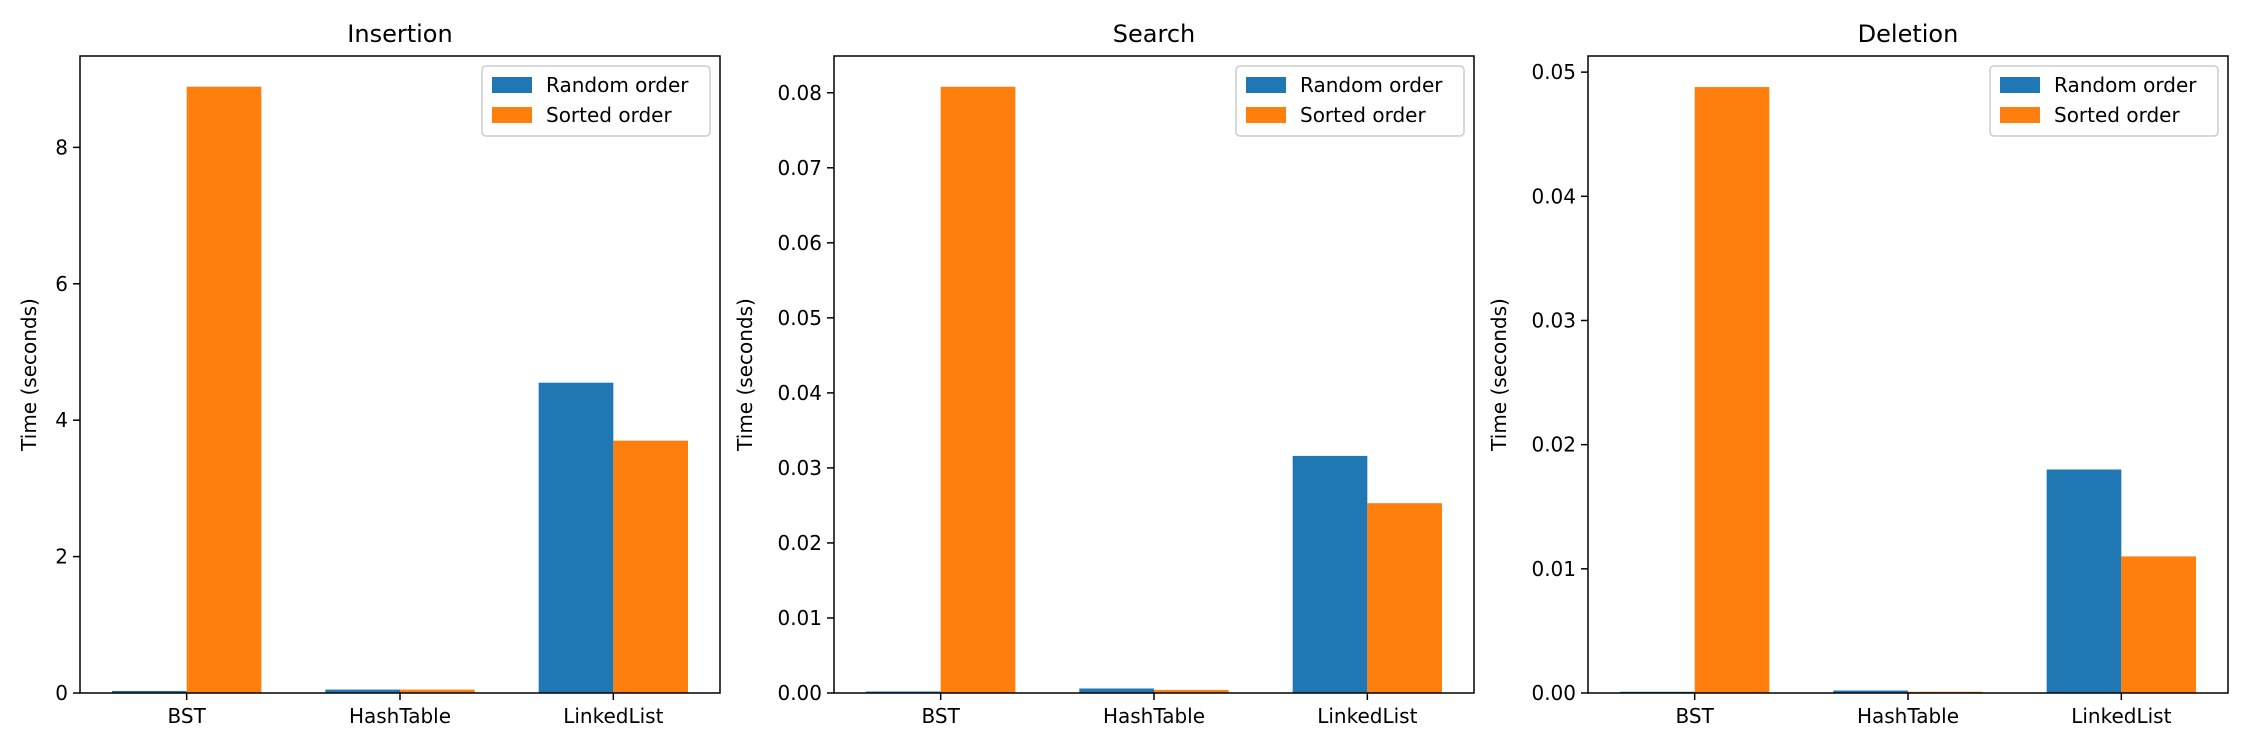  Describe the element at coordinates (399, 34) in the screenshot. I see `chart-title: Insertion` at that location.